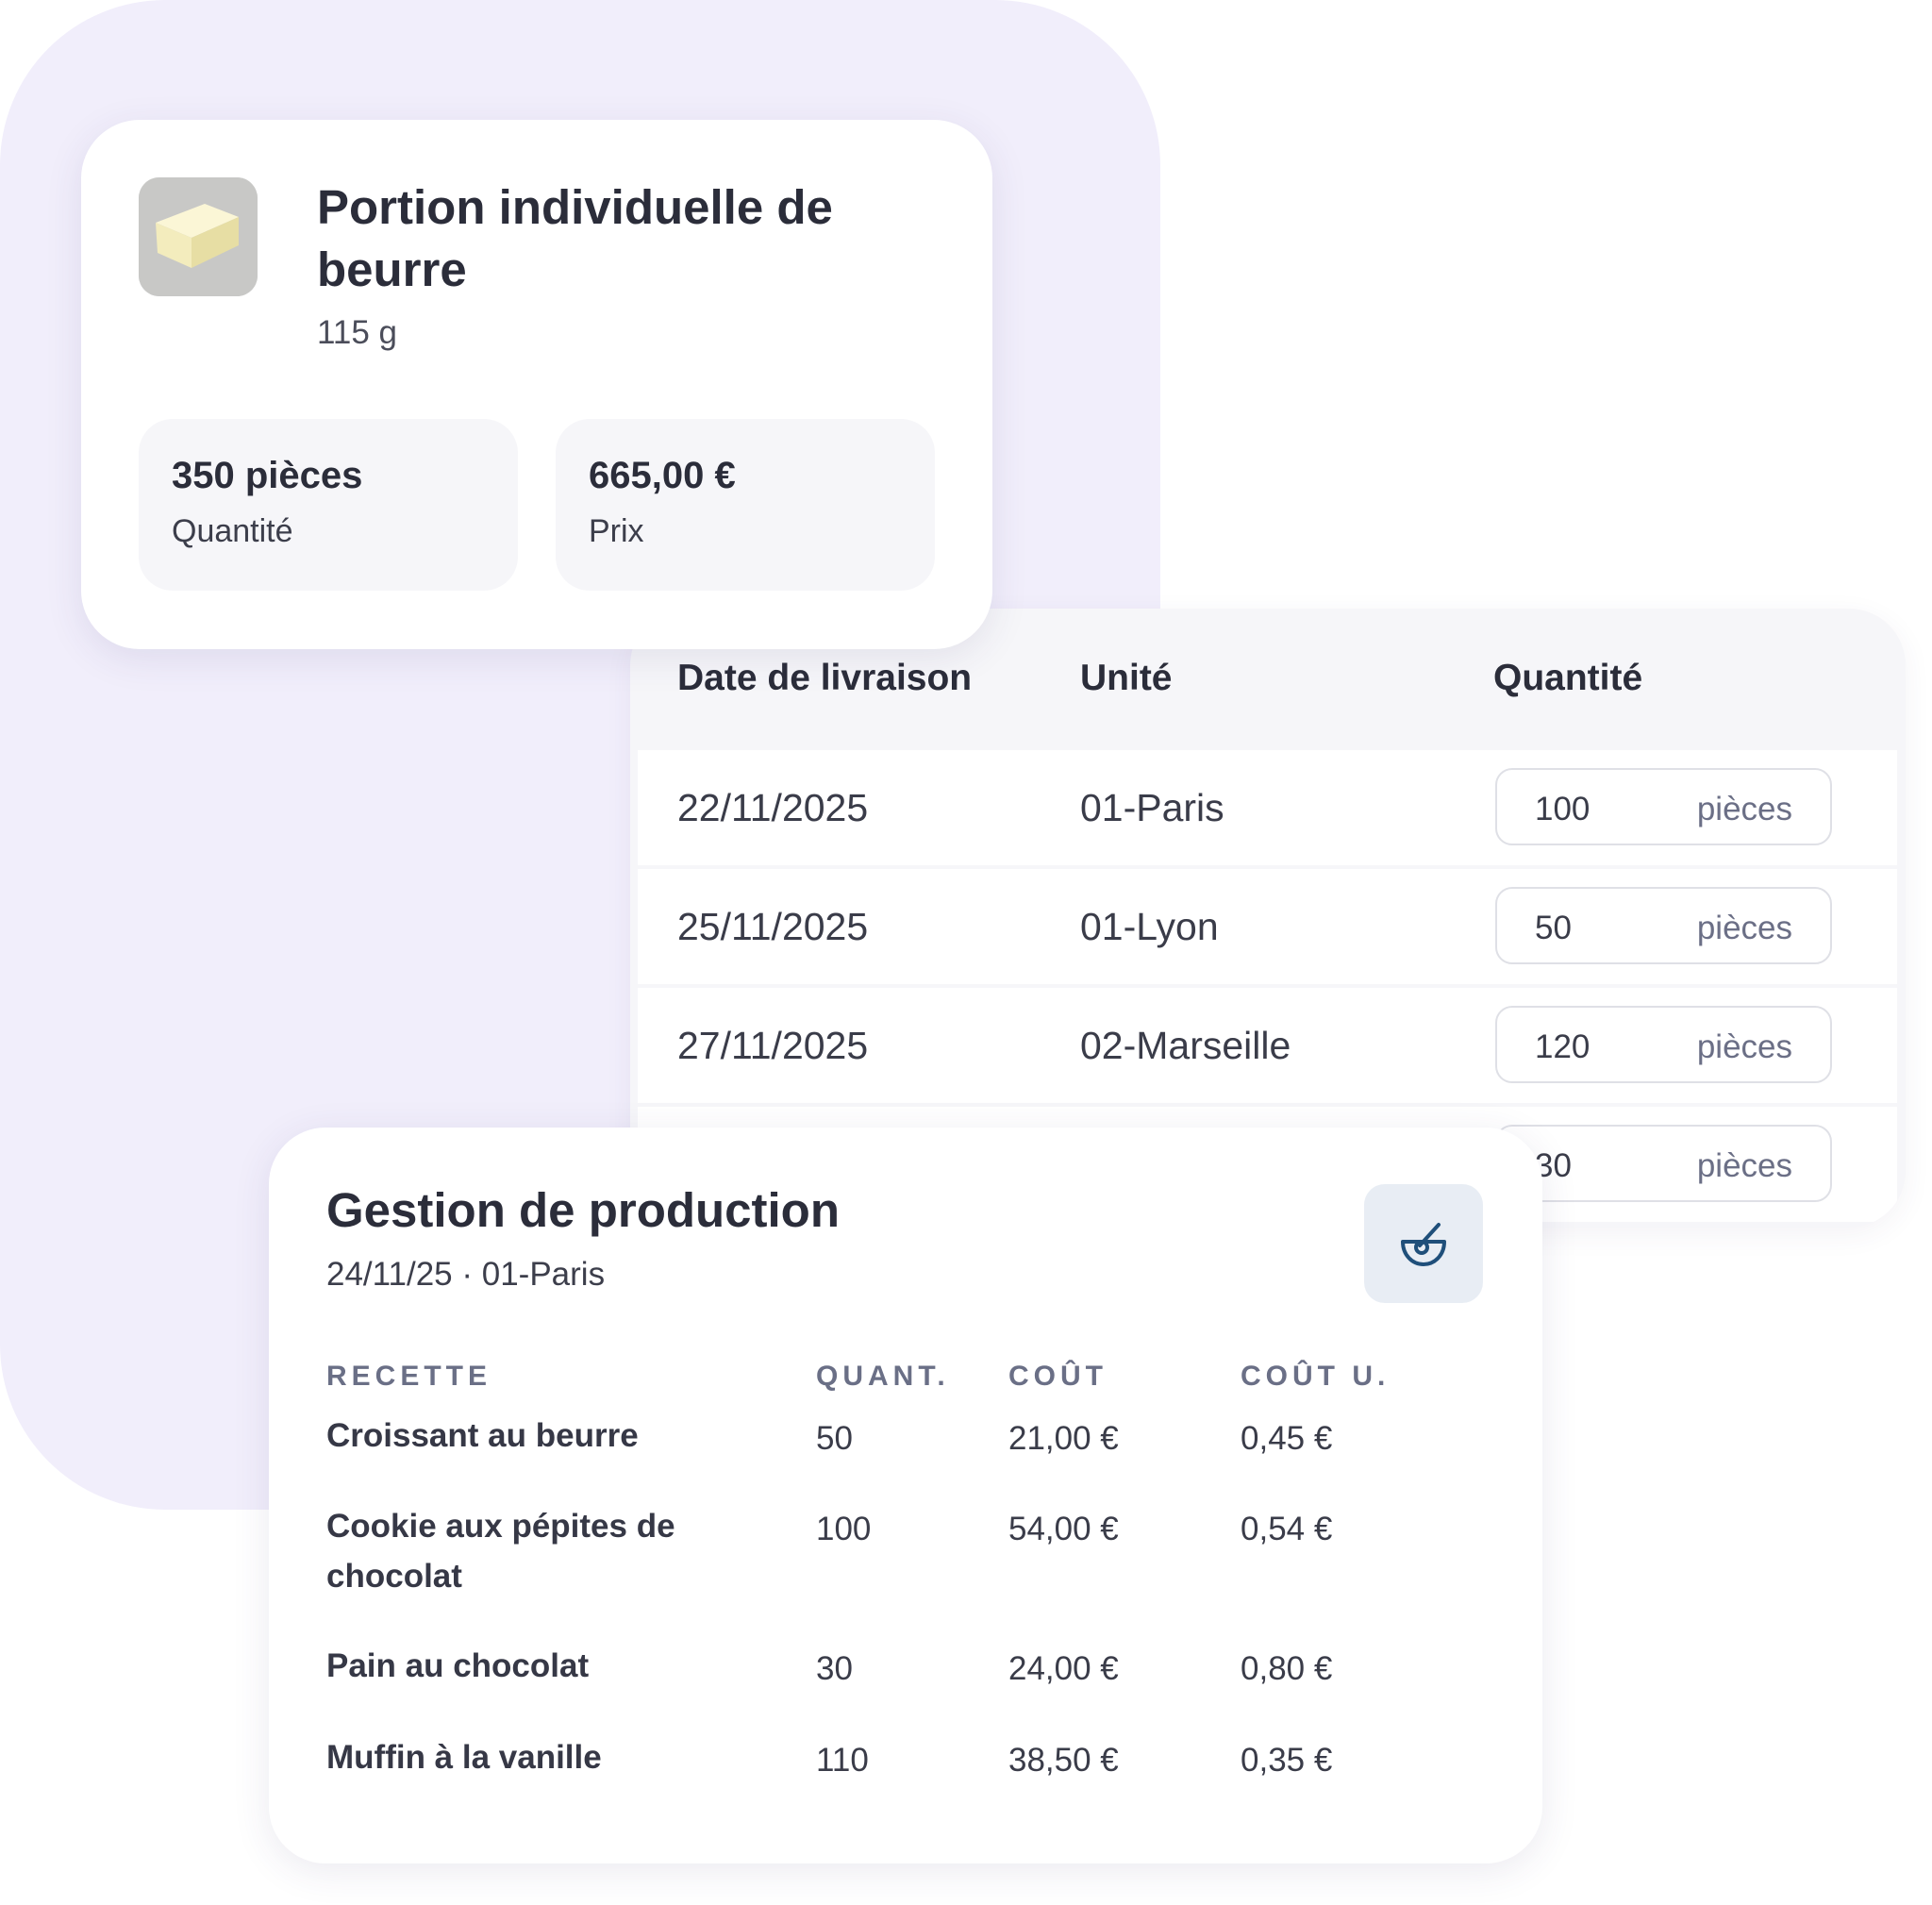 The image size is (1932, 1905). What do you see at coordinates (232, 531) in the screenshot?
I see `quantity-stat-label: Quantité` at bounding box center [232, 531].